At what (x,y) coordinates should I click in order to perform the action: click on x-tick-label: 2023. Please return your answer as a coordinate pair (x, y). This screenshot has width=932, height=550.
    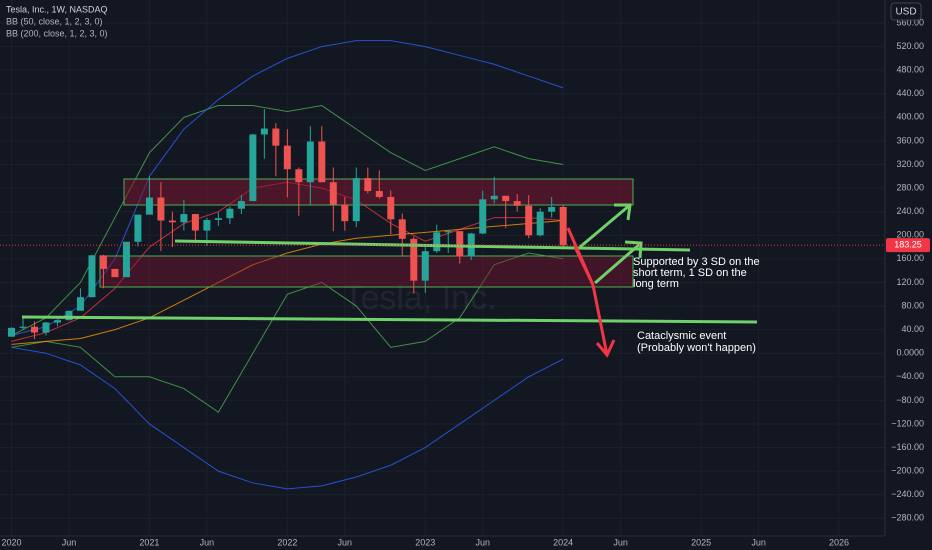
    Looking at the image, I should click on (425, 542).